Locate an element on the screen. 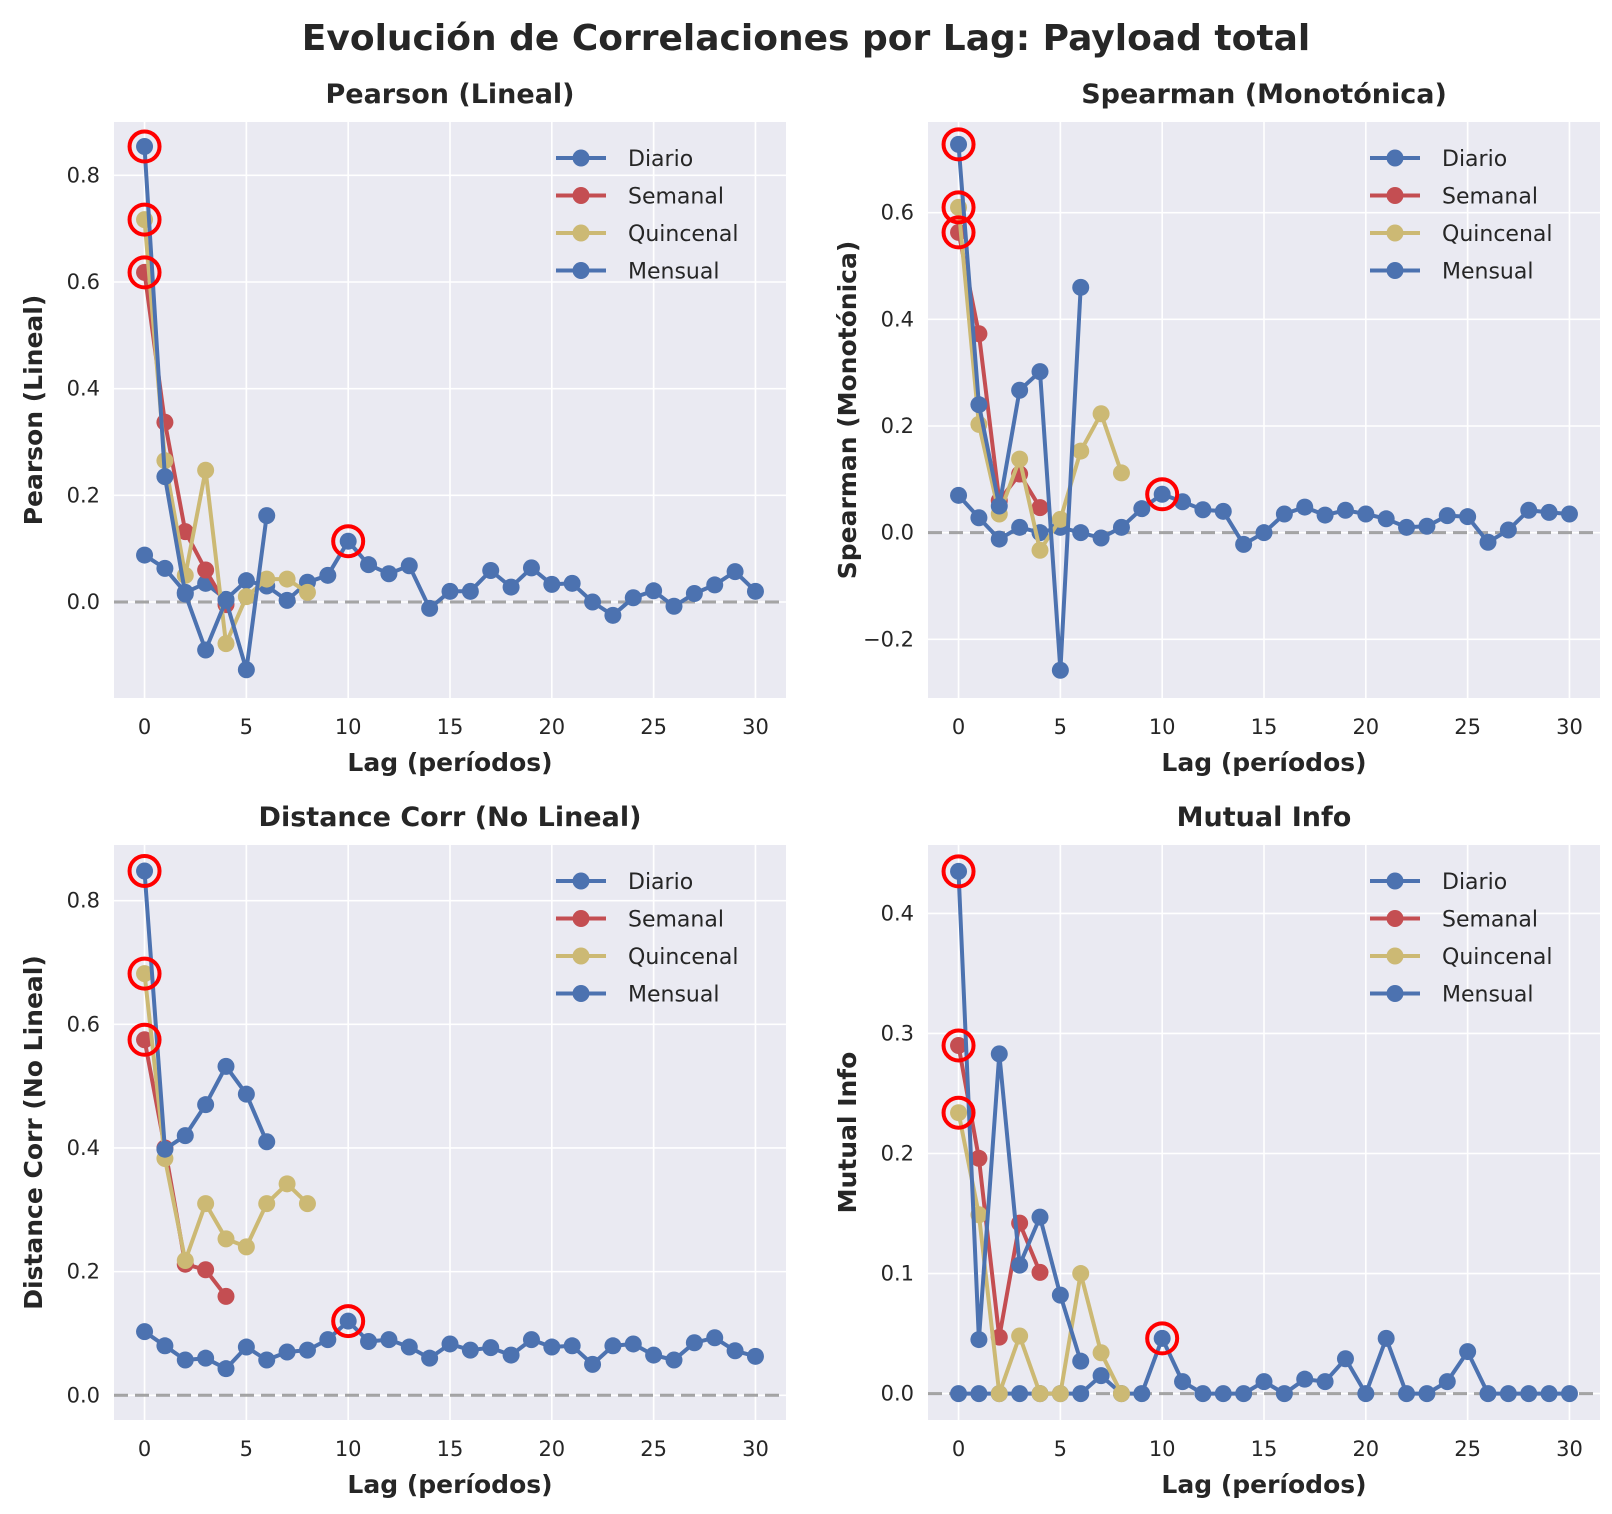 The width and height of the screenshot is (1612, 1514). legend-item-semanal: Semanal is located at coordinates (640, 197).